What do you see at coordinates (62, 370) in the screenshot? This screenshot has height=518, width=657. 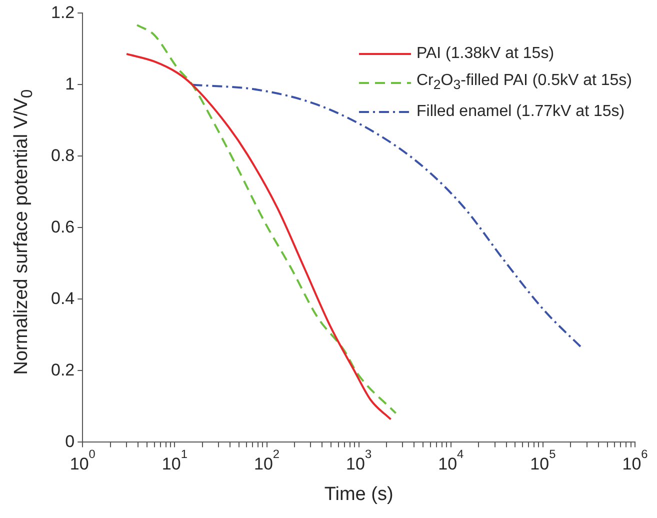 I see `y-tick-label: 0.2` at bounding box center [62, 370].